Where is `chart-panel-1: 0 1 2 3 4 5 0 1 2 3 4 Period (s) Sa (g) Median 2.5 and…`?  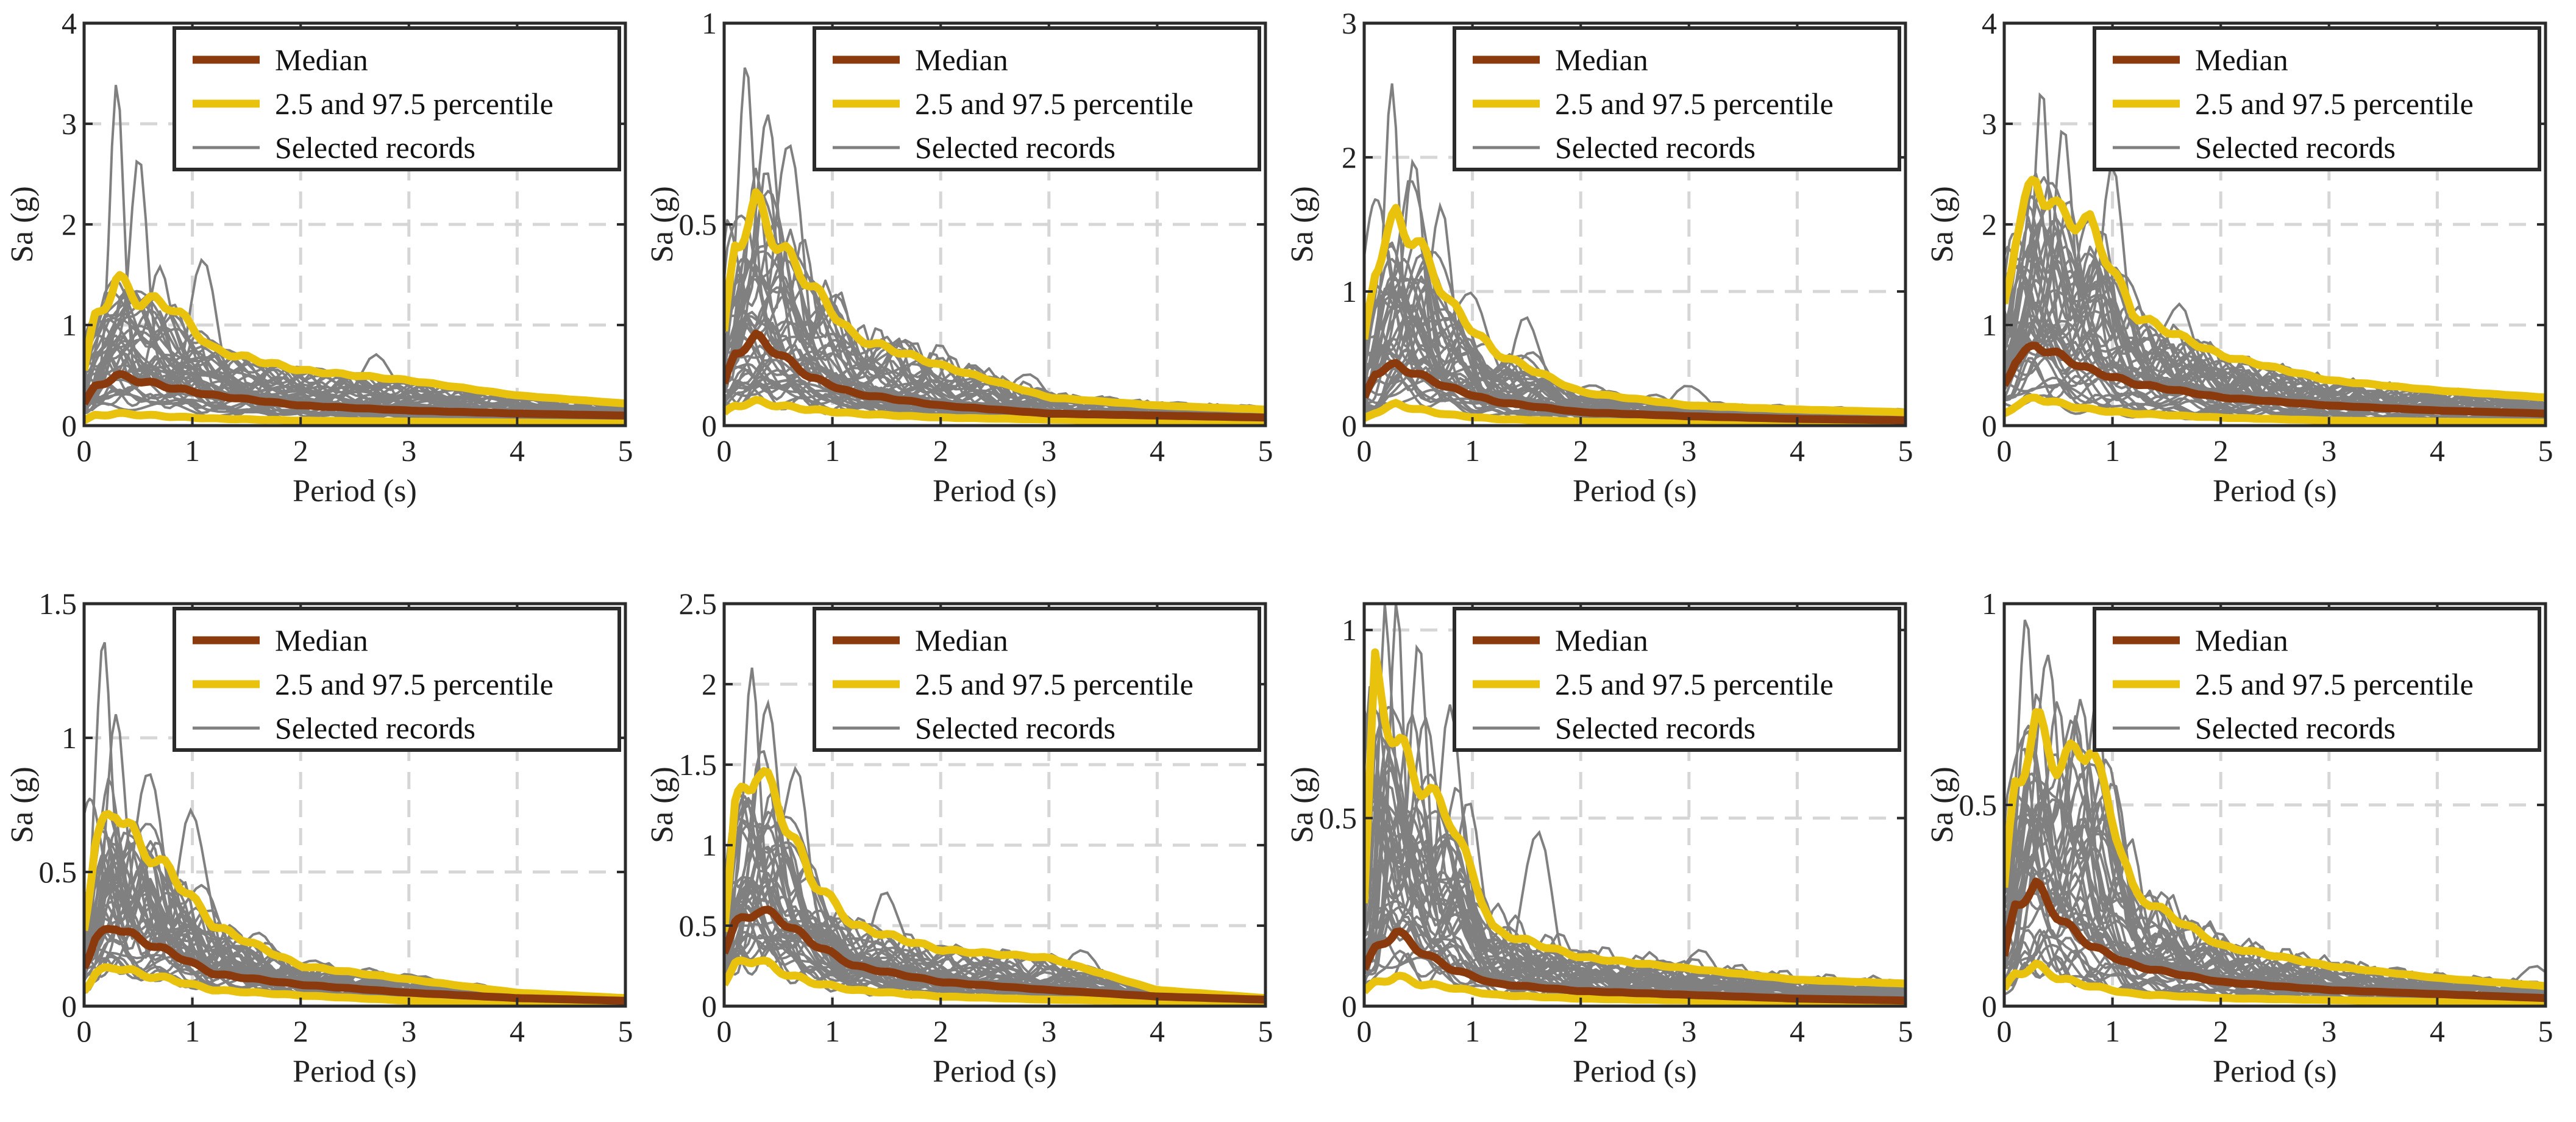 chart-panel-1: 0 1 2 3 4 5 0 1 2 3 4 Period (s) Sa (g) Median 2.5 and… is located at coordinates (319, 257).